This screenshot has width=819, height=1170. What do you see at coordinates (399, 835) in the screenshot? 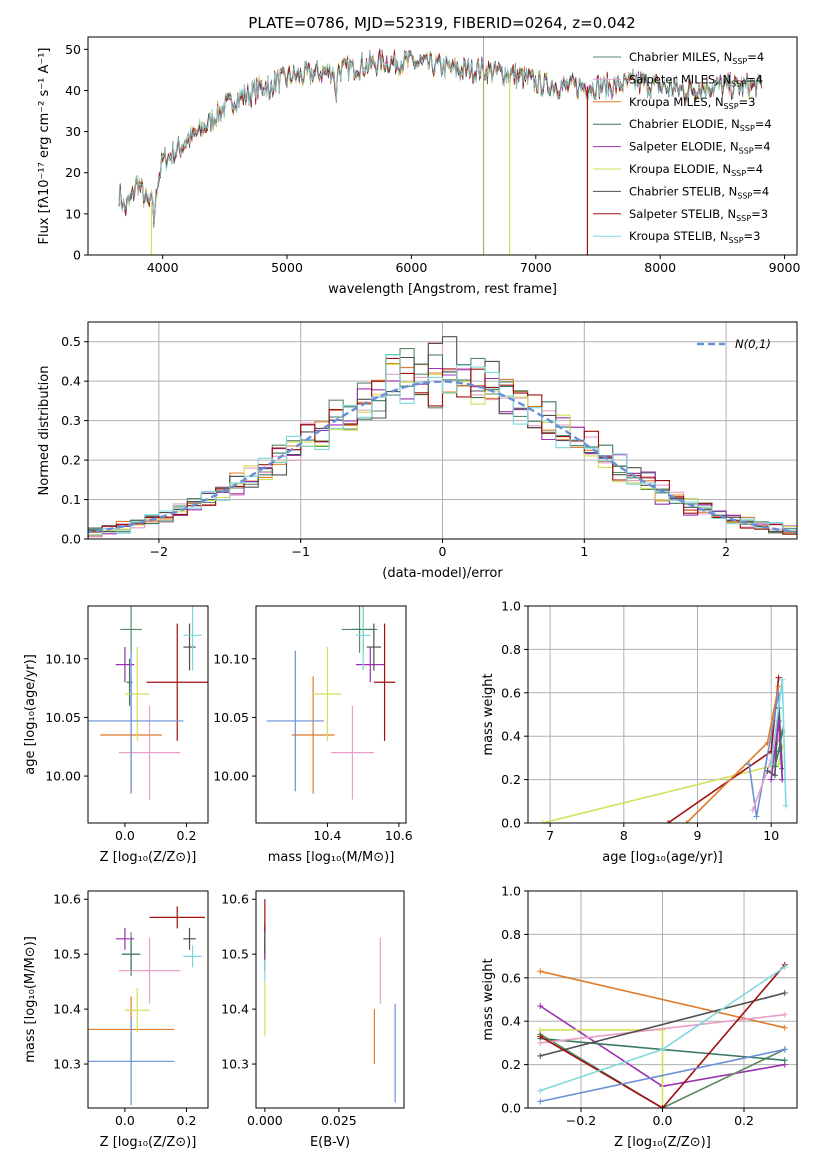
I see `x-tick-label: 10.6` at bounding box center [399, 835].